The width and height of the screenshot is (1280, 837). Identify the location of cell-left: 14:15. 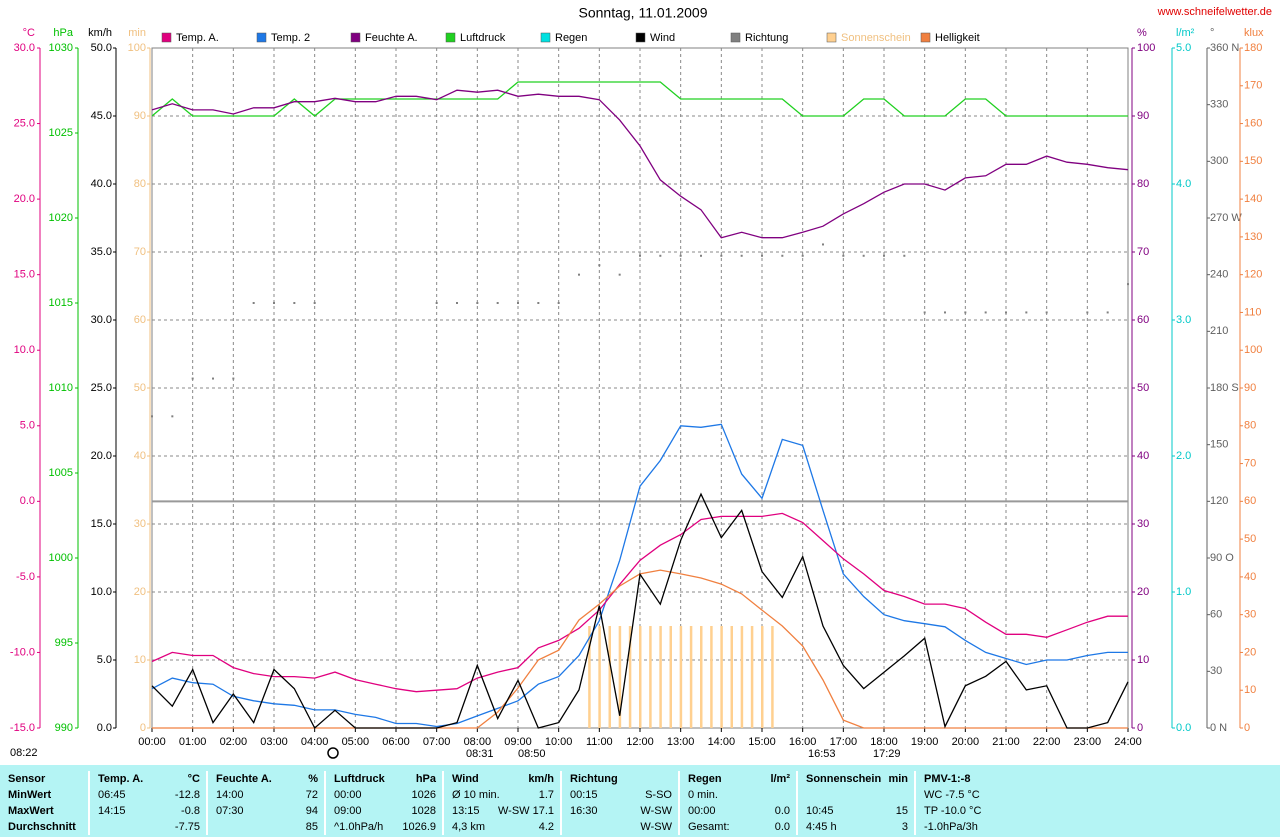
(112, 811).